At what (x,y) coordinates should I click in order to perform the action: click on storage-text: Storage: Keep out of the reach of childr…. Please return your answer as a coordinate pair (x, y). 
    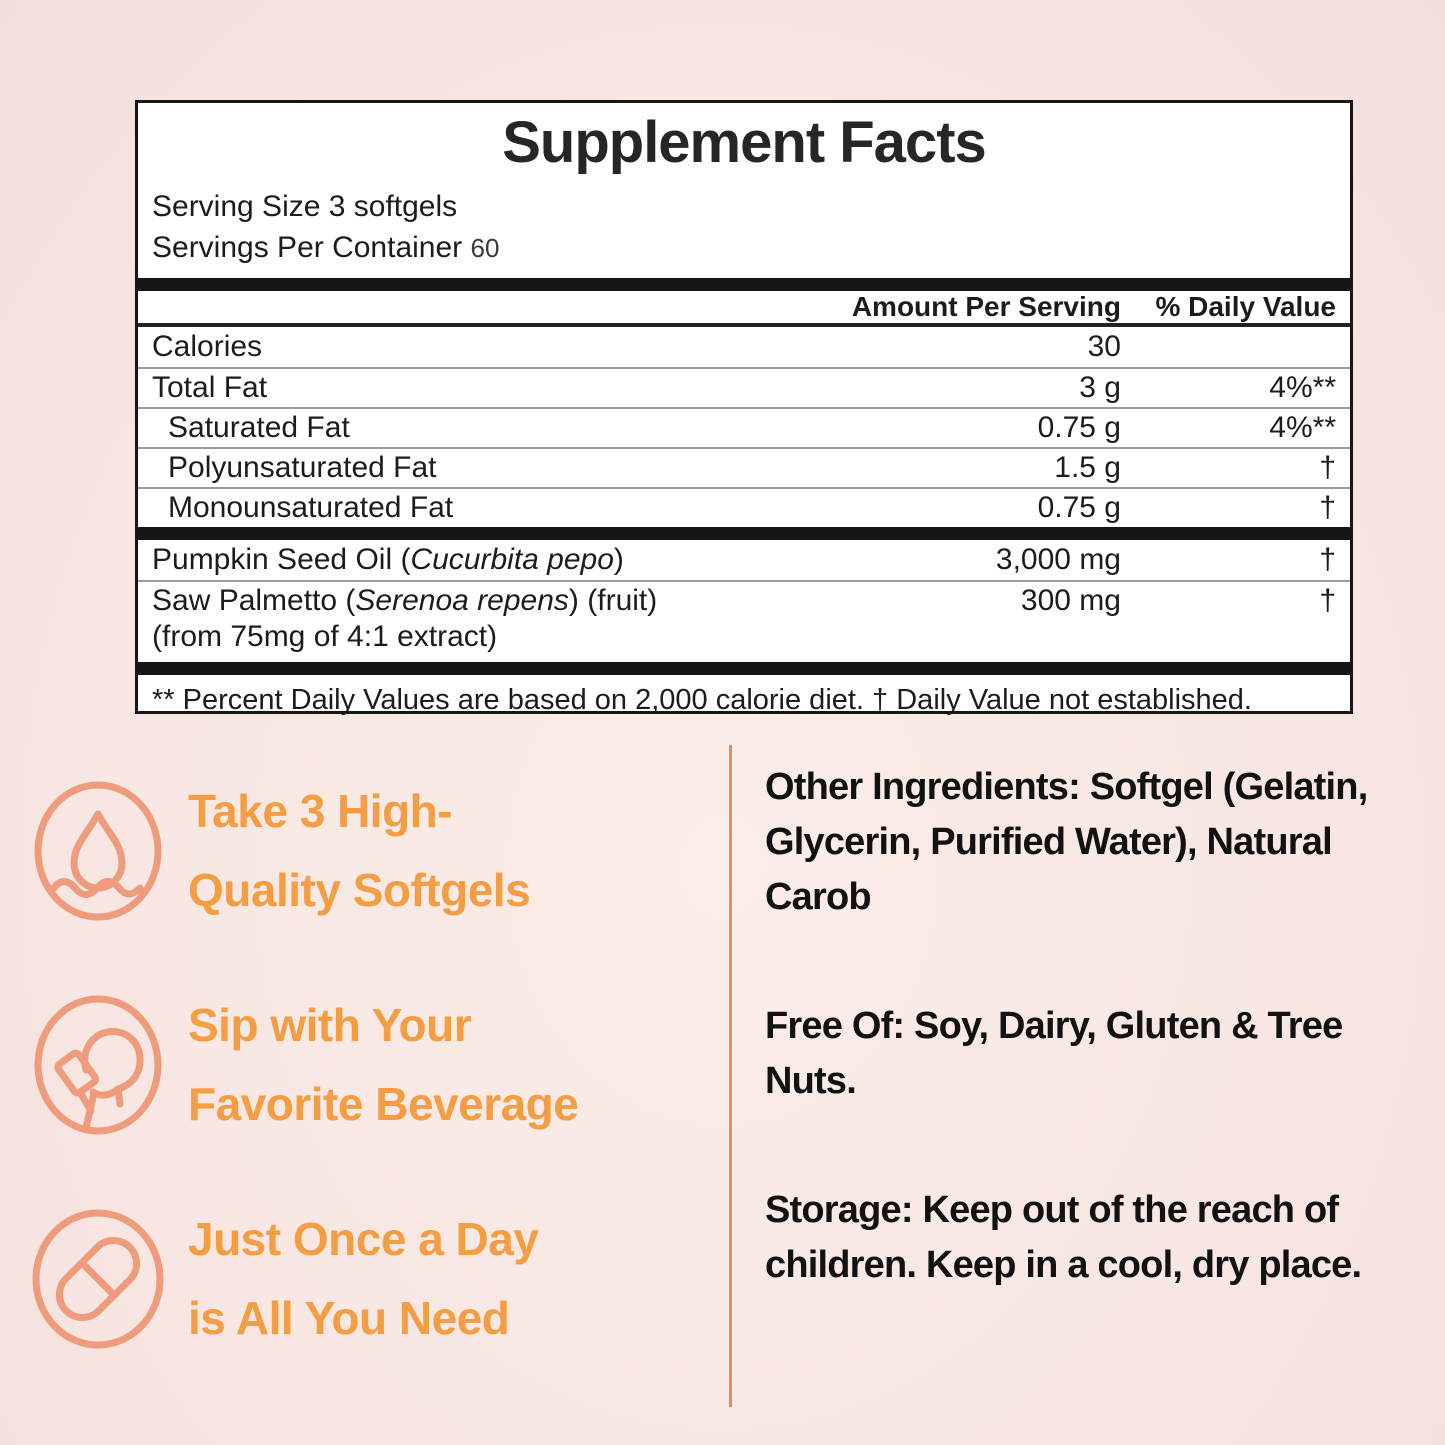
    Looking at the image, I should click on (1063, 1237).